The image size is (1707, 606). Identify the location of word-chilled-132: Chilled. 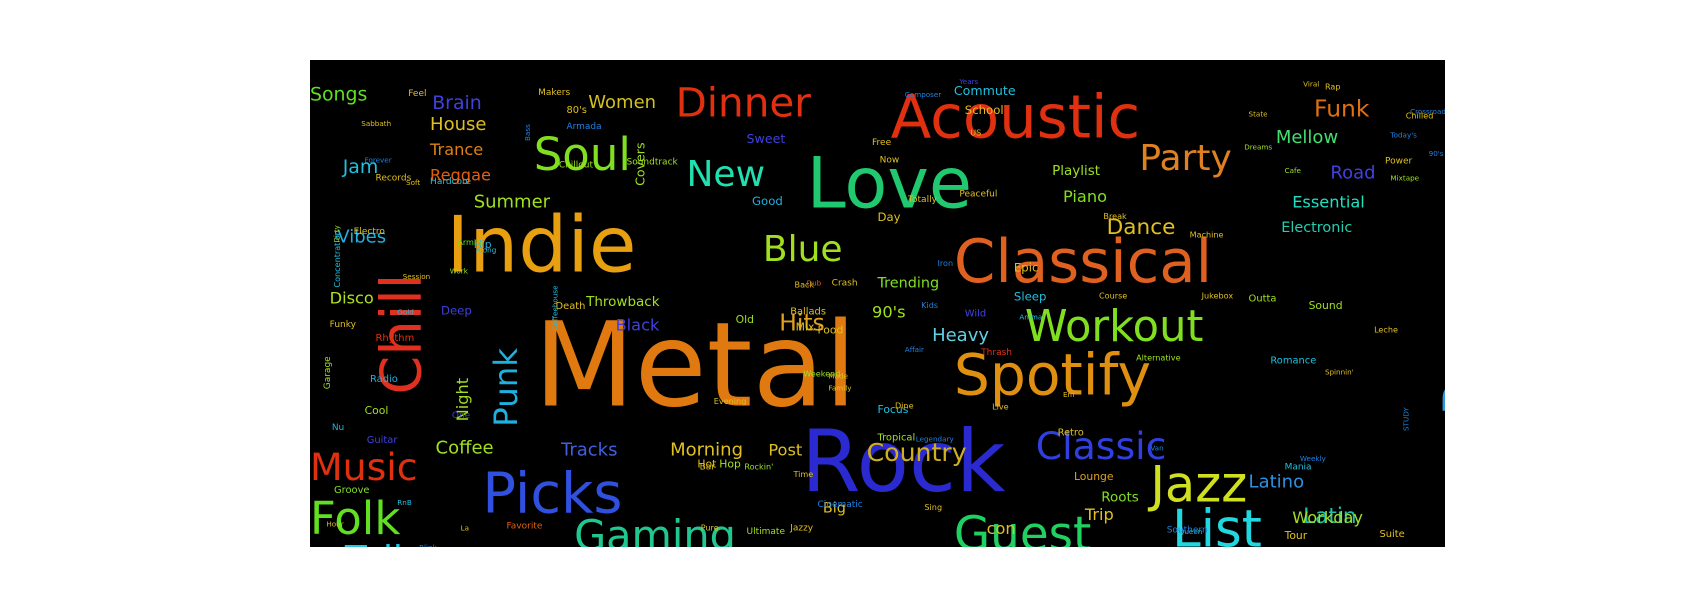
(1420, 115).